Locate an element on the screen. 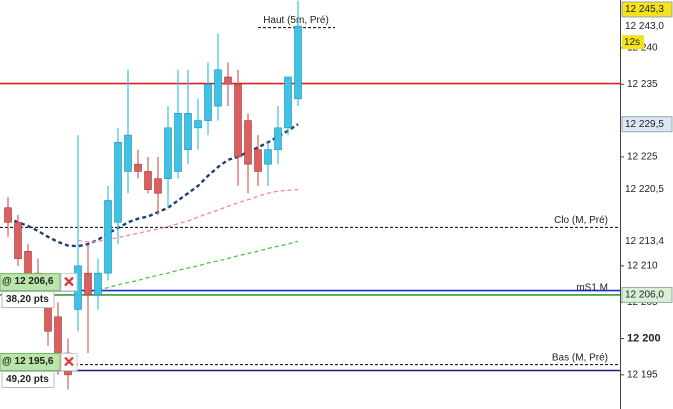 The width and height of the screenshot is (673, 409). price-tag-label: 12 206,0 is located at coordinates (644, 295).